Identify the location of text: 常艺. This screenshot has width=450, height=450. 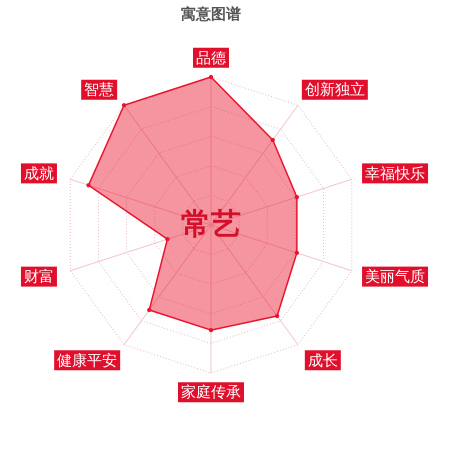
(211, 224).